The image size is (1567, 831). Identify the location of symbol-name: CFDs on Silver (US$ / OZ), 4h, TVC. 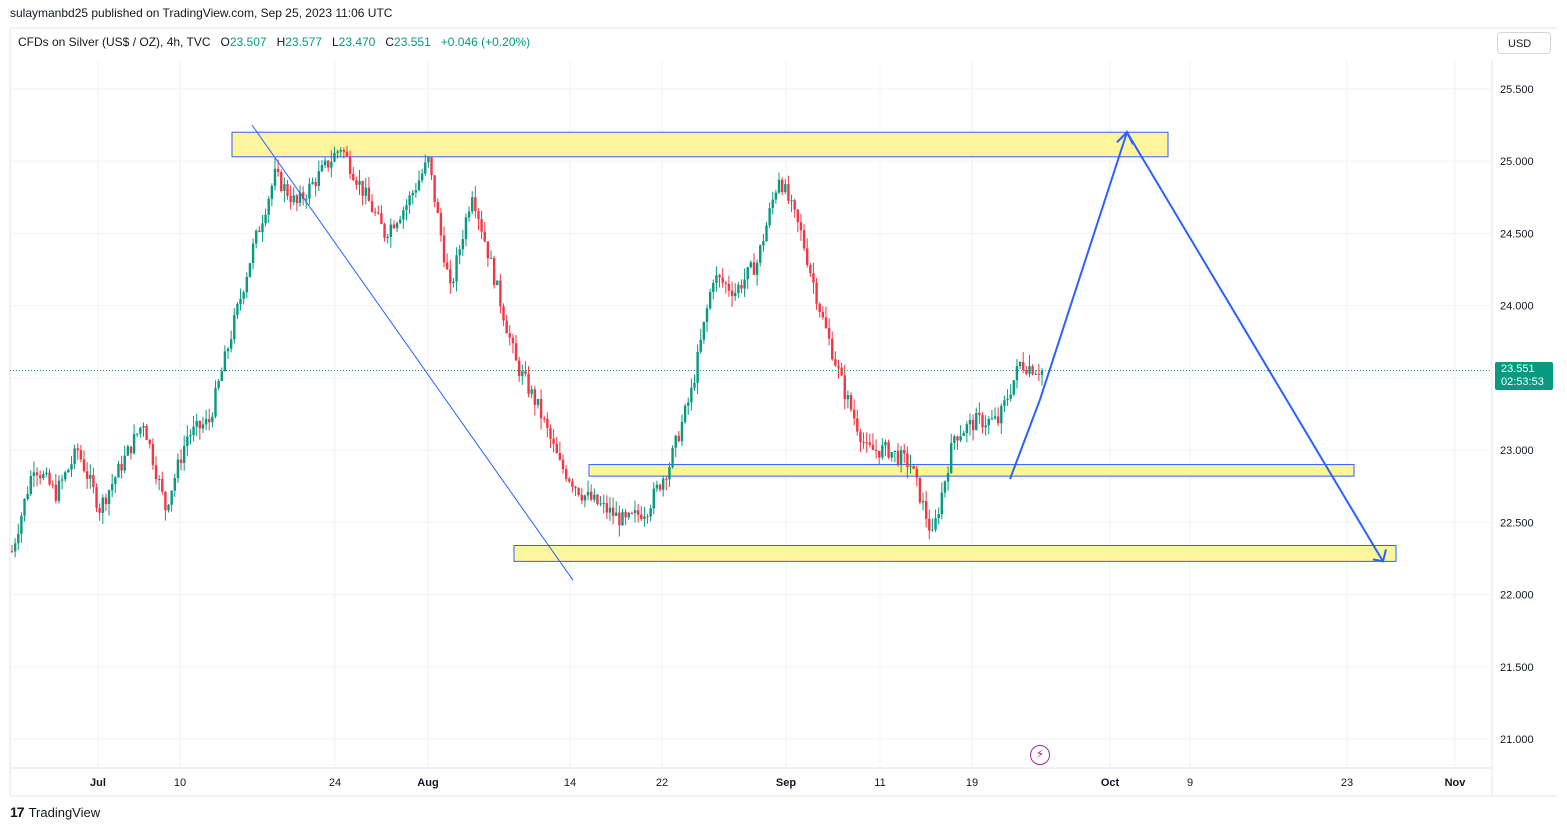
(114, 42).